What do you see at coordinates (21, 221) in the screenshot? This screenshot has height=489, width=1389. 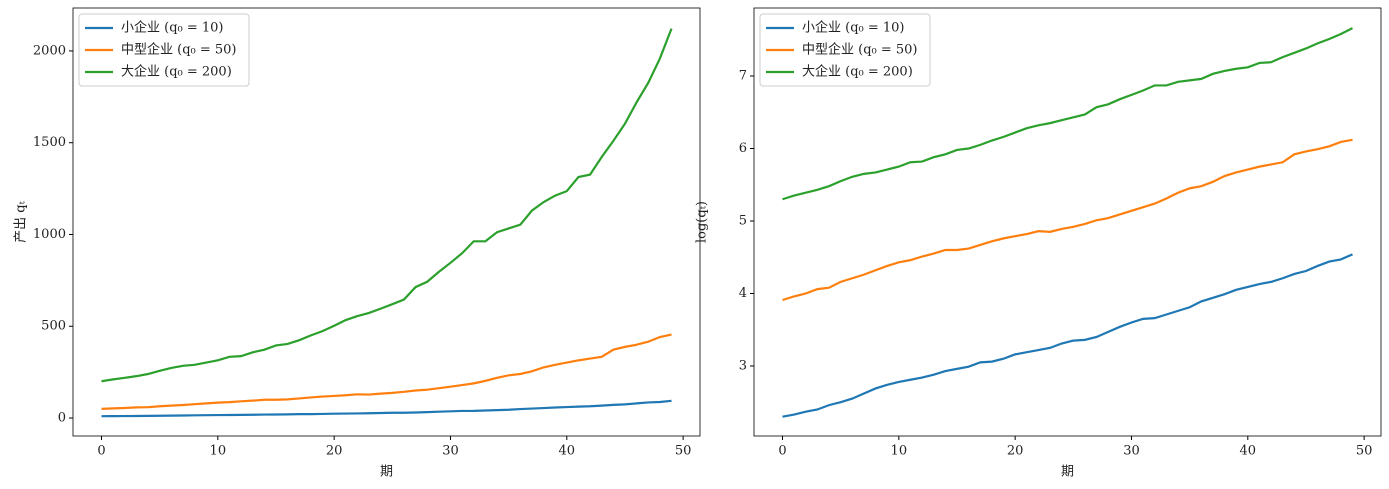 I see `y-axis-label: 产出 qₜ` at bounding box center [21, 221].